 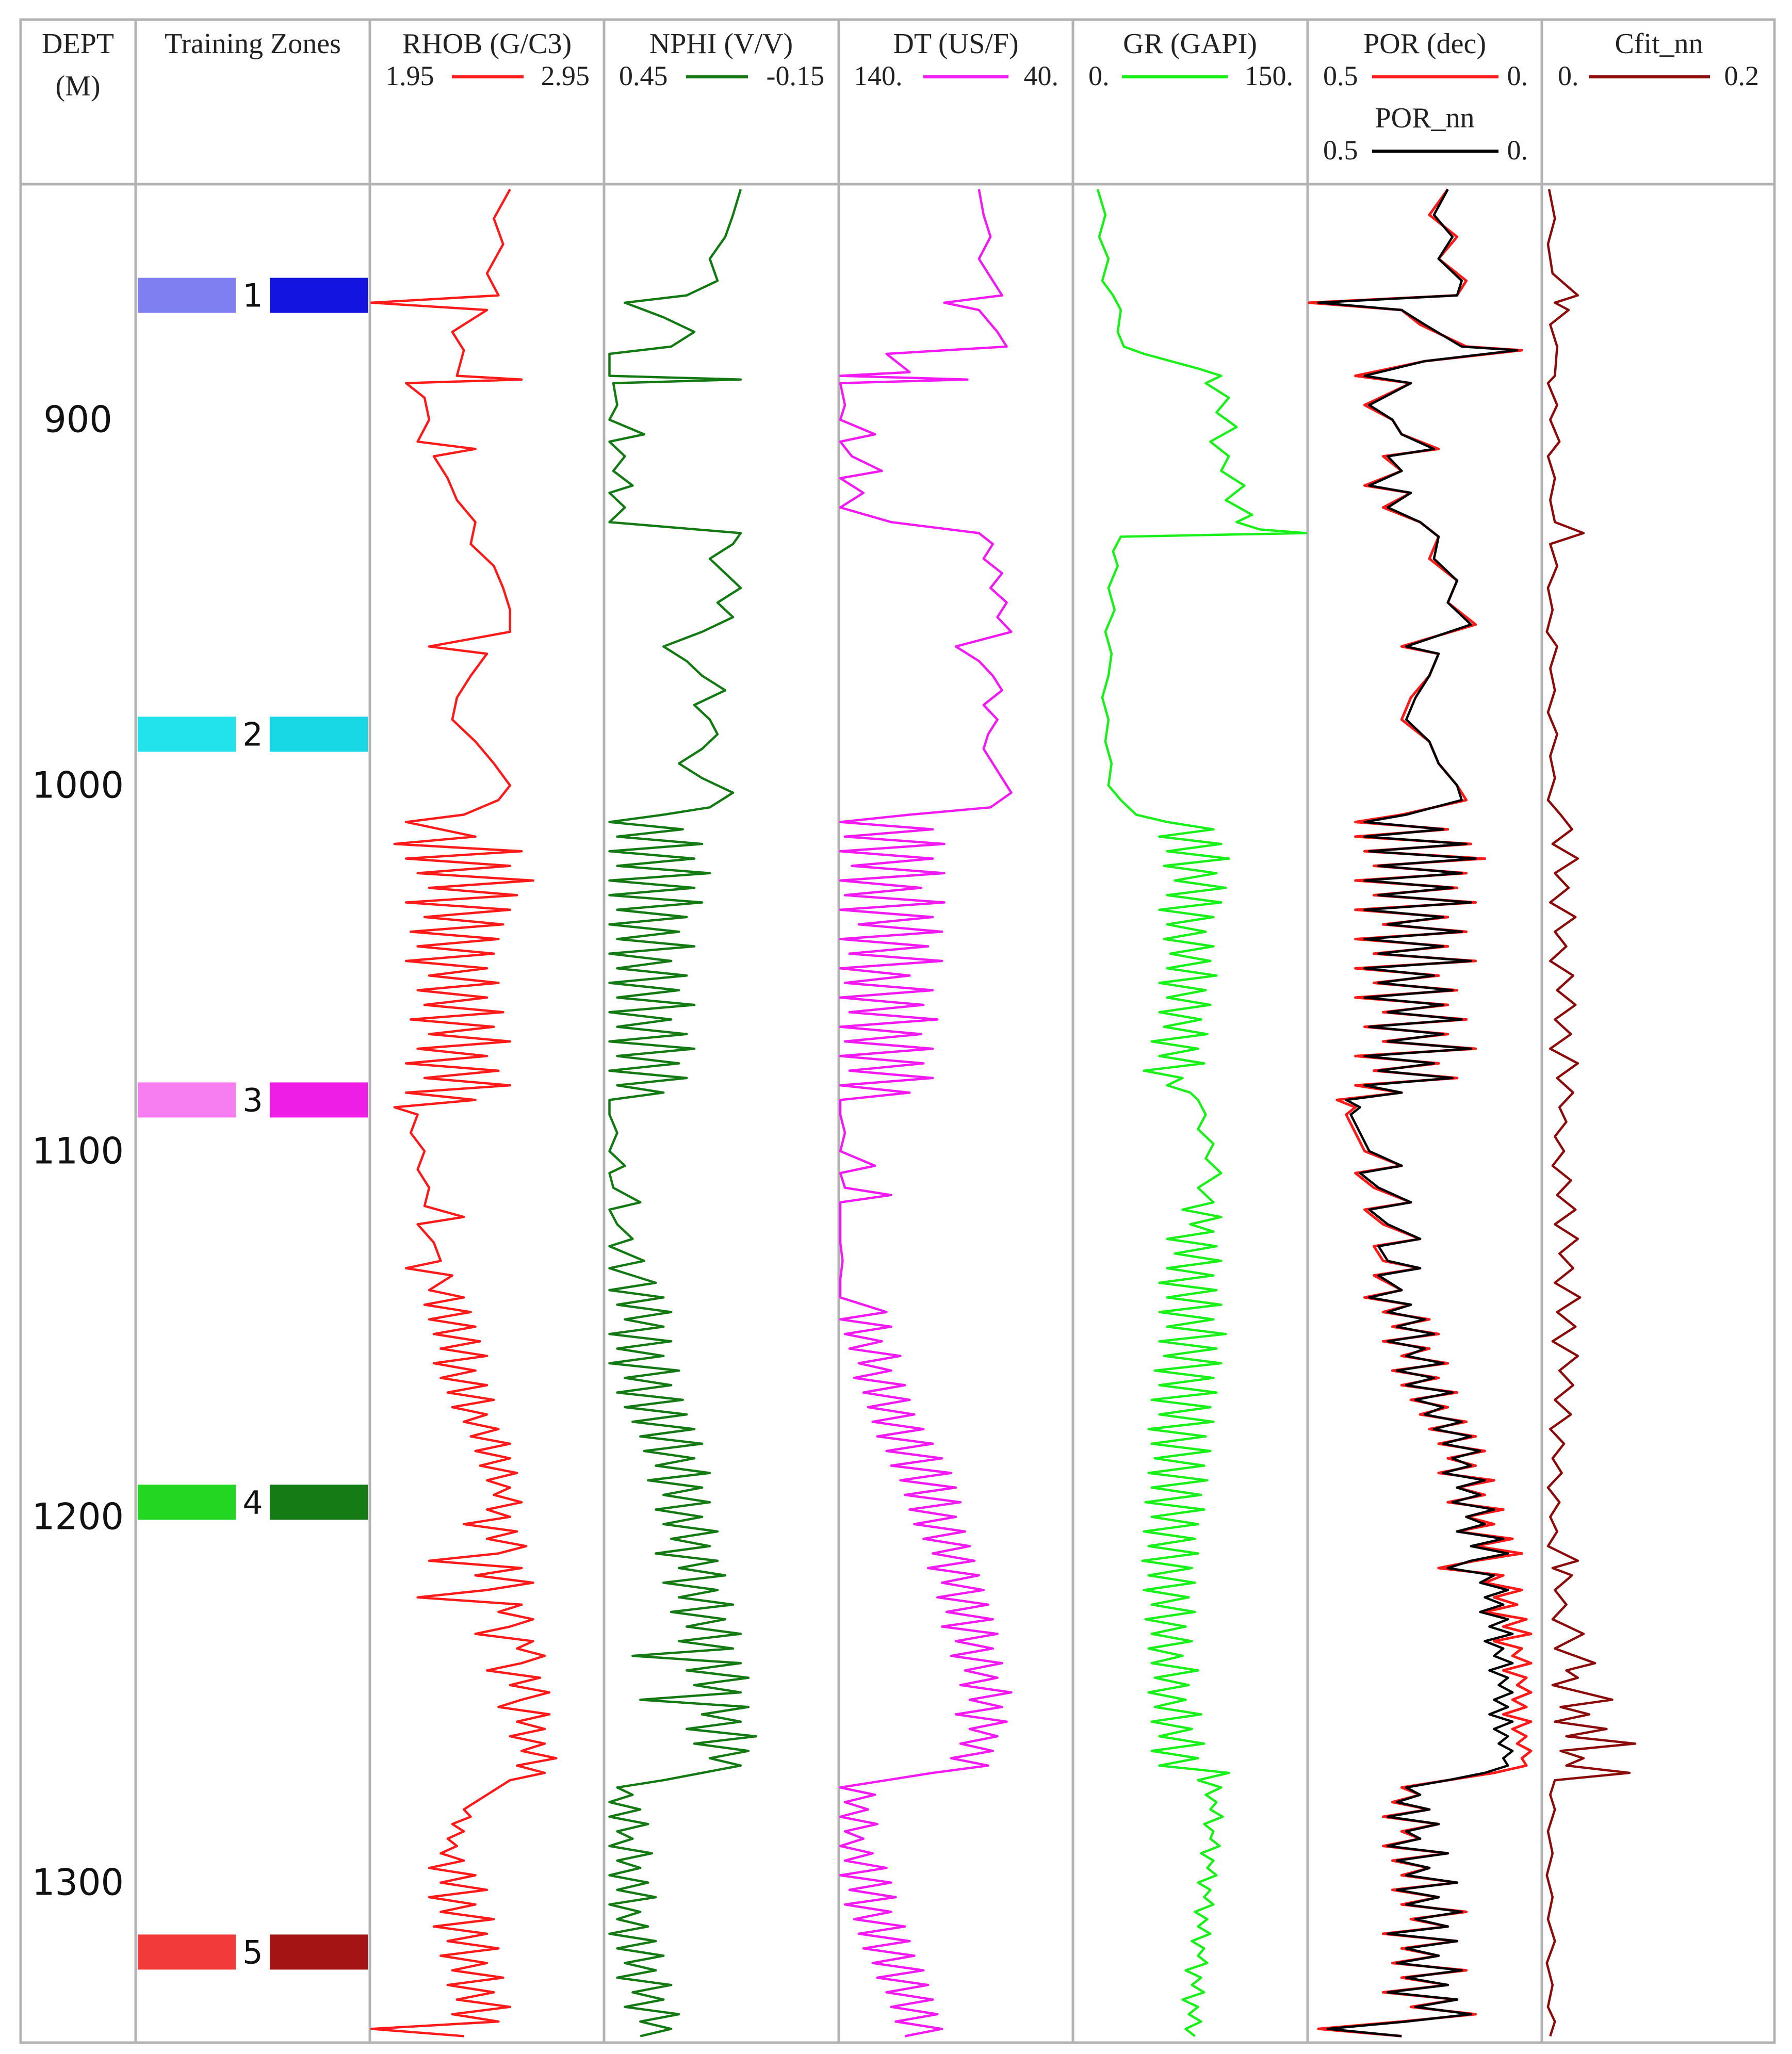 I want to click on depth-track-title: DEPT, so click(x=78, y=44).